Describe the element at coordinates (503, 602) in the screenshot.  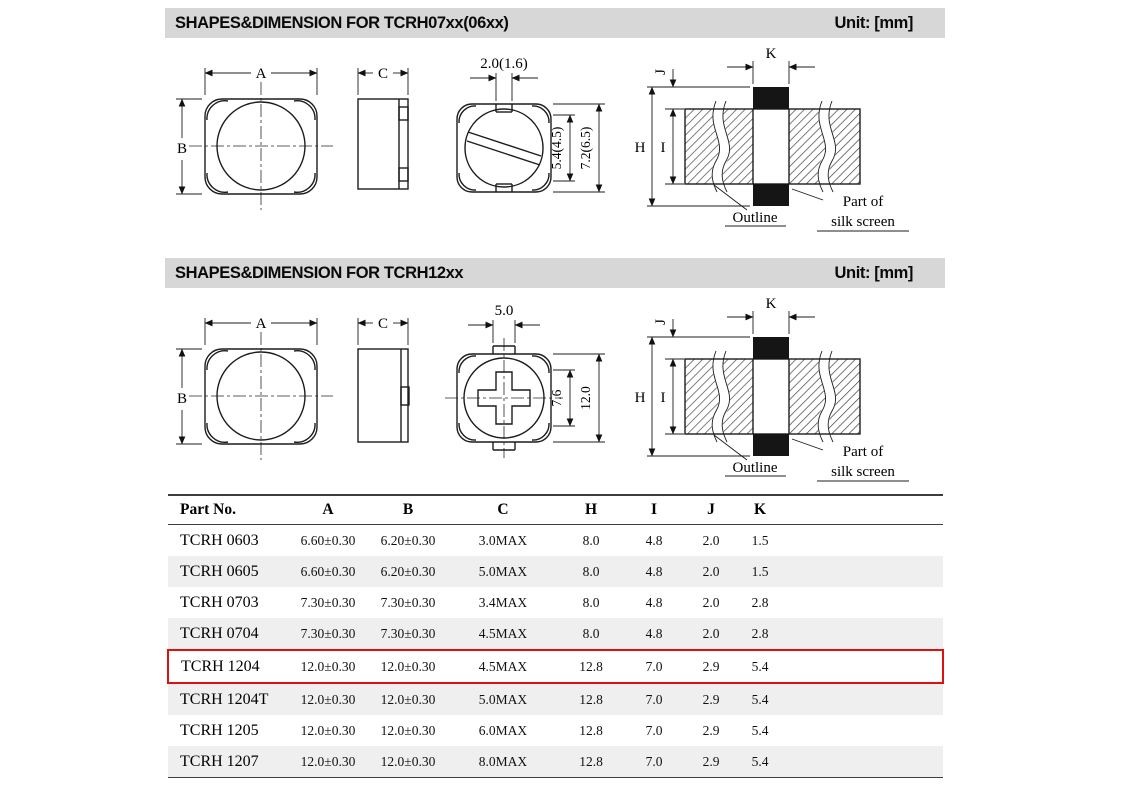
I see `dim-c-cell: 3.4MAX` at that location.